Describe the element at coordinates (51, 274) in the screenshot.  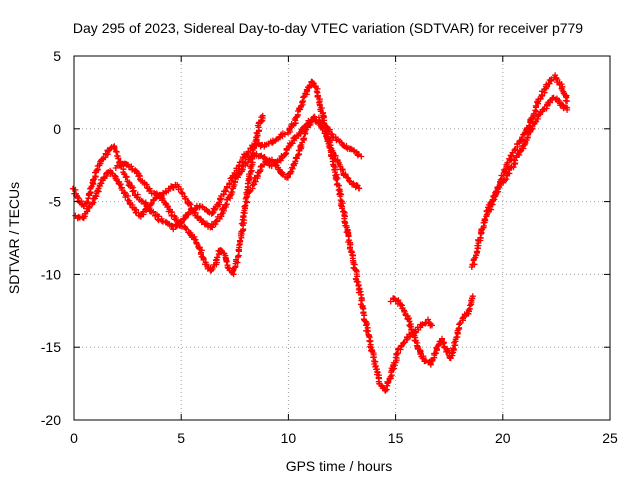
I see `y-tick-label: -10` at that location.